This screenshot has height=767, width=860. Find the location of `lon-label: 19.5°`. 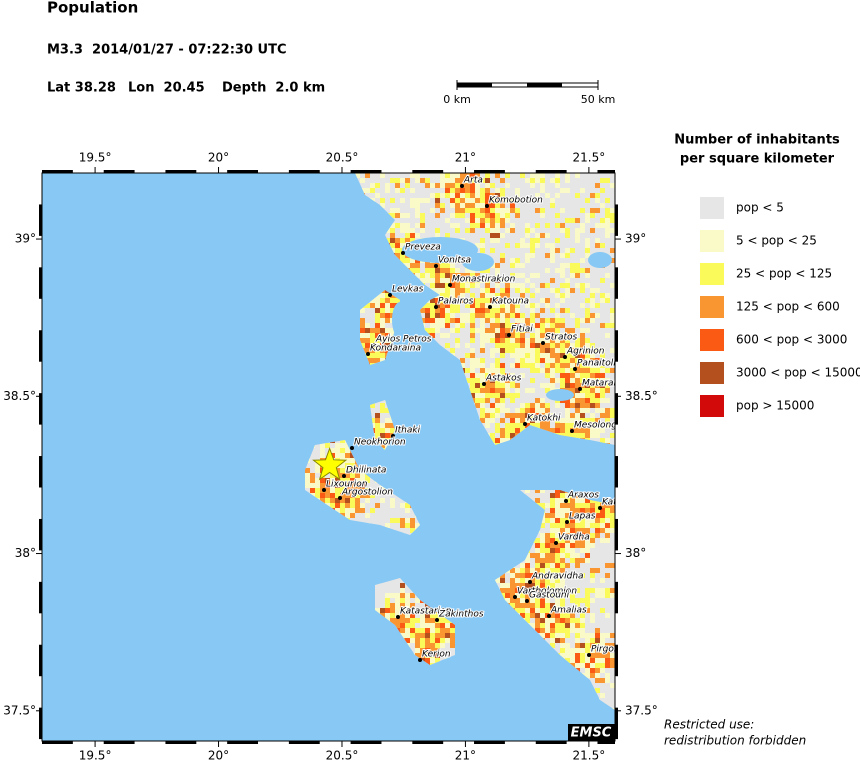

lon-label: 19.5° is located at coordinates (95, 158).